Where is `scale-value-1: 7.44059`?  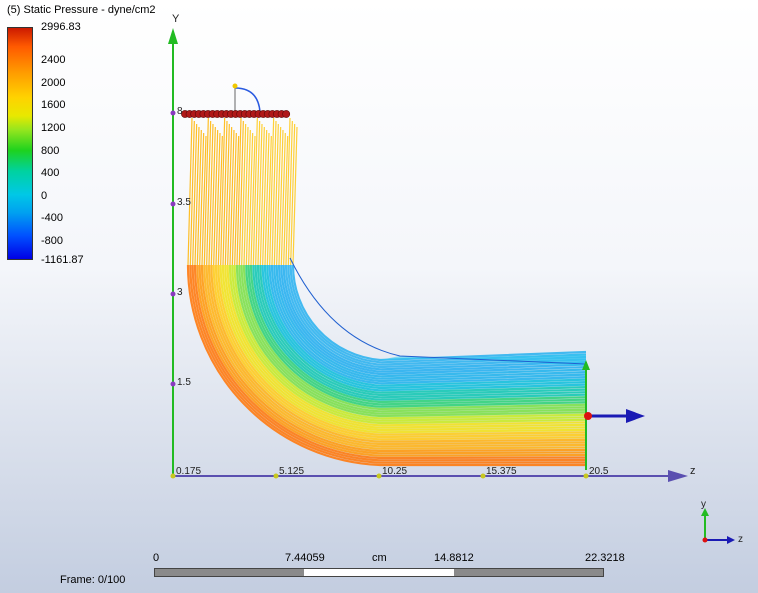 scale-value-1: 7.44059 is located at coordinates (305, 558).